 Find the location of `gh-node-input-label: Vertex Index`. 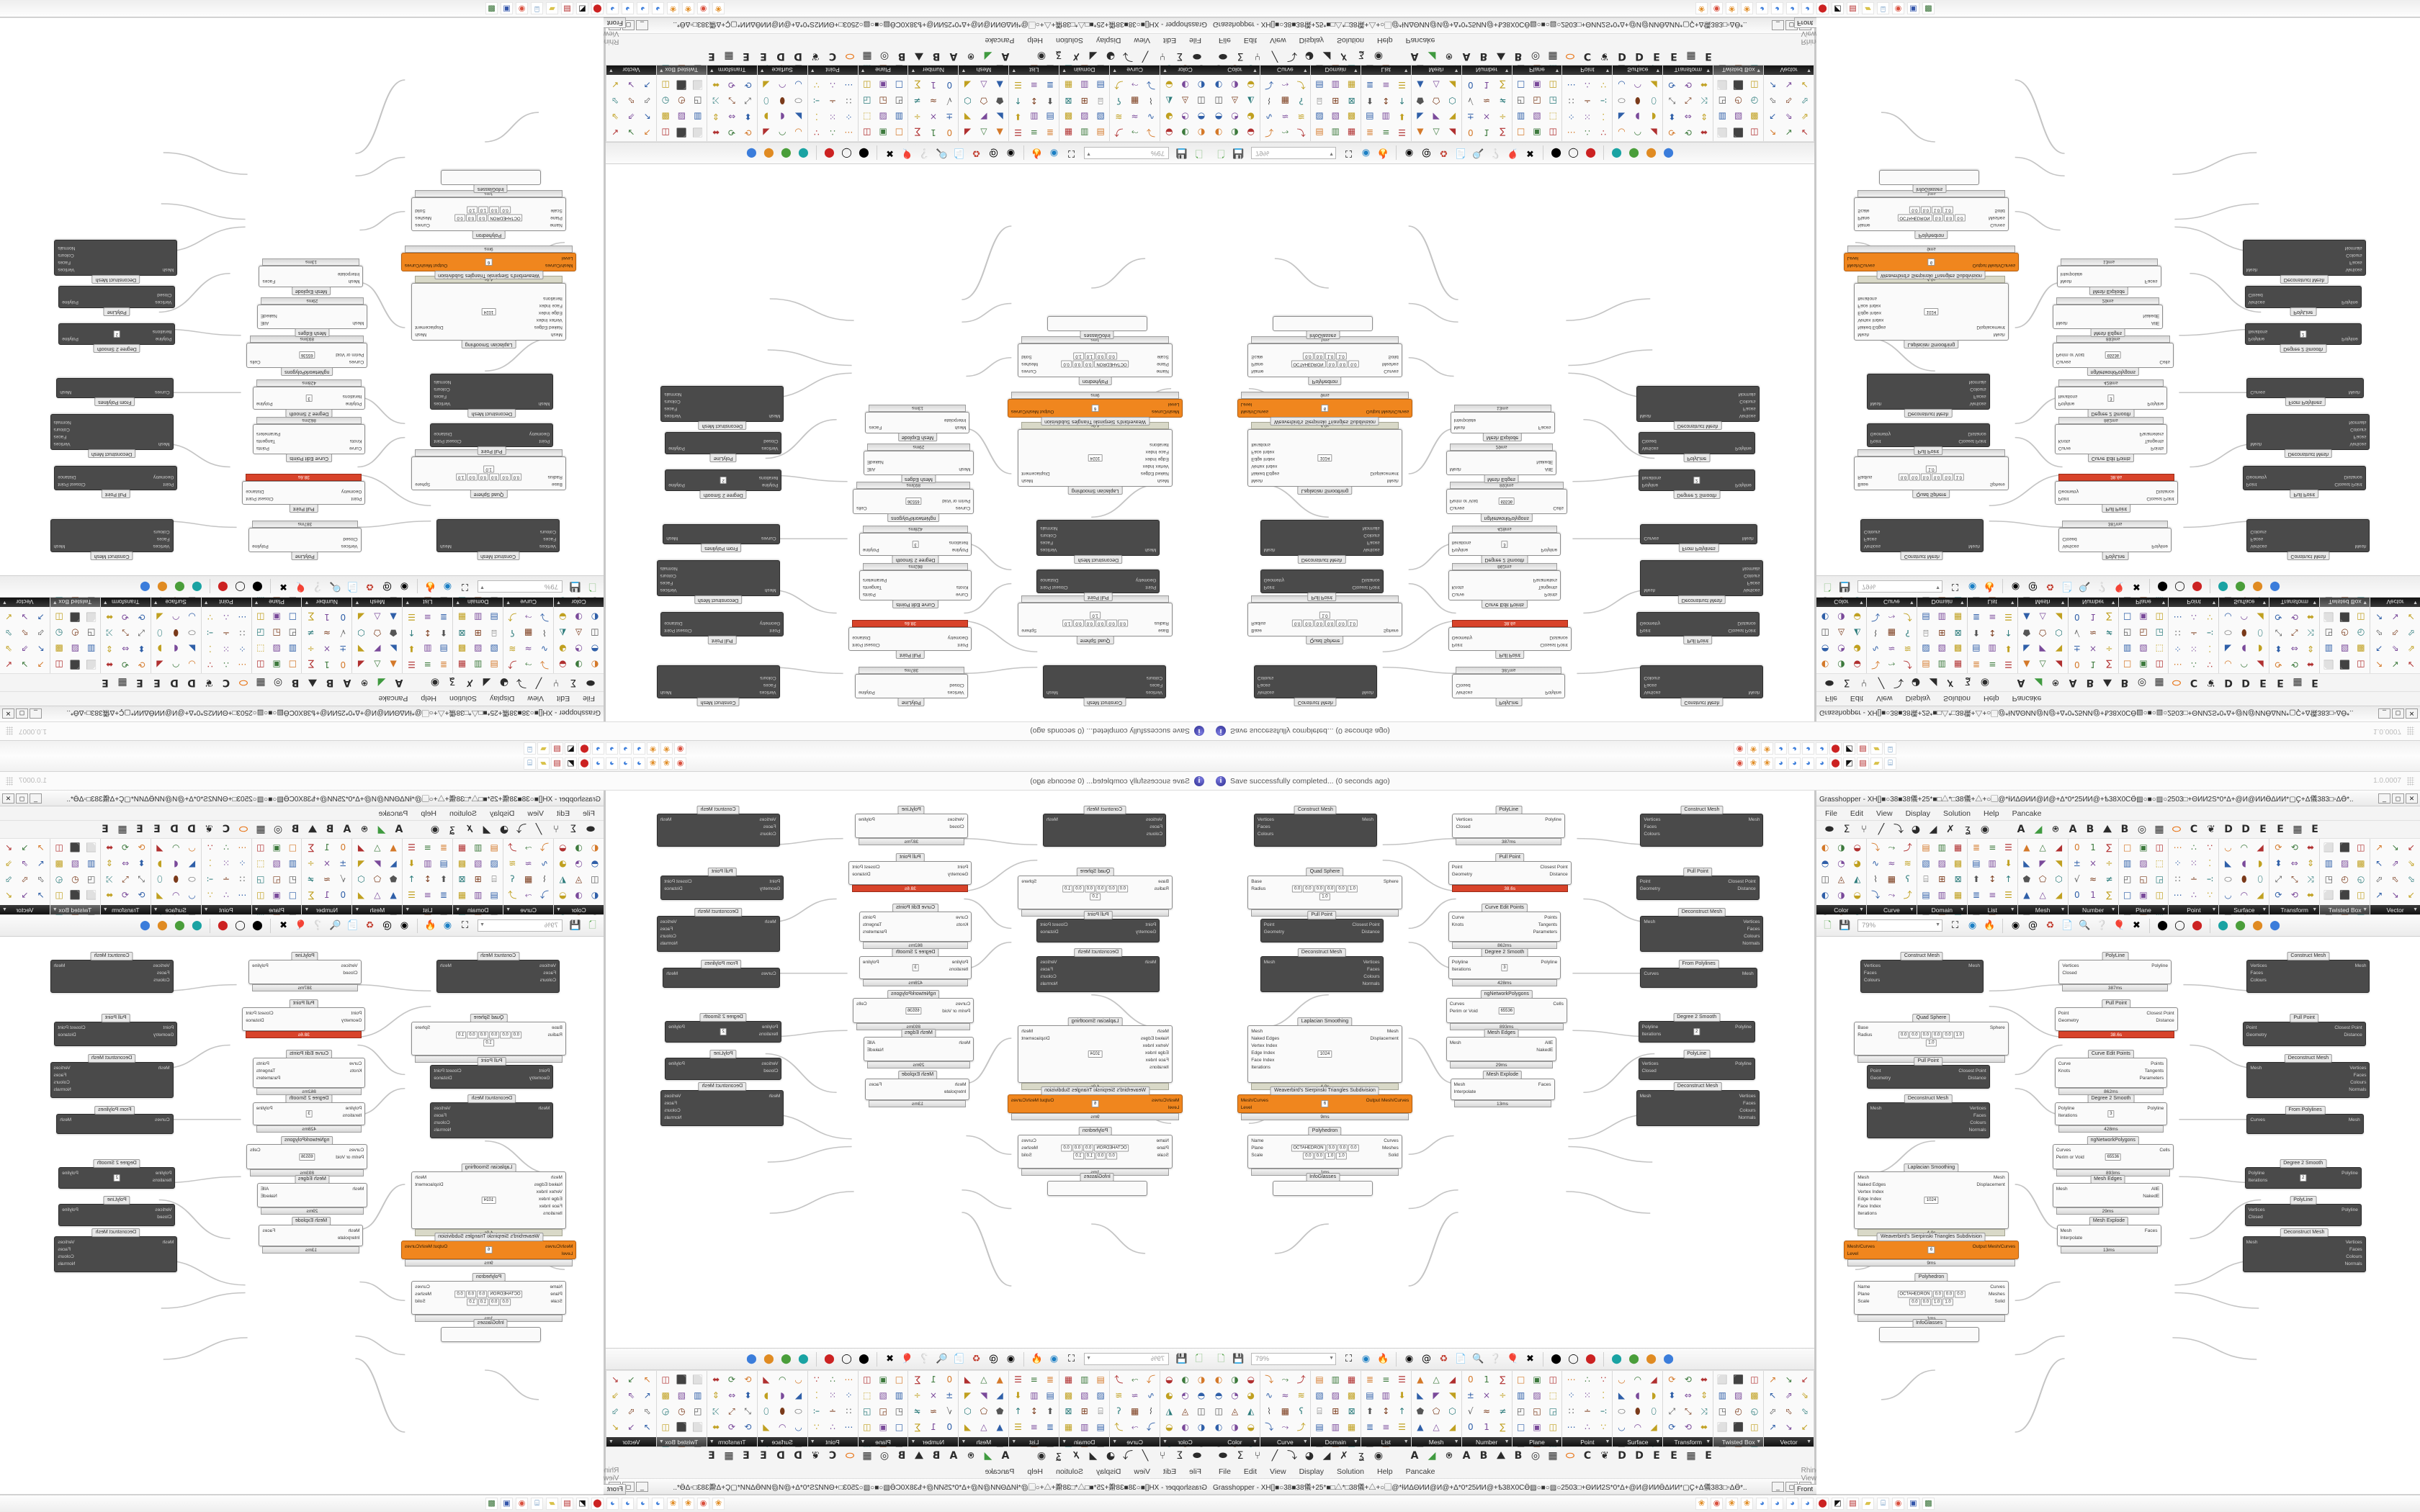

gh-node-input-label: Vertex Index is located at coordinates (549, 320).